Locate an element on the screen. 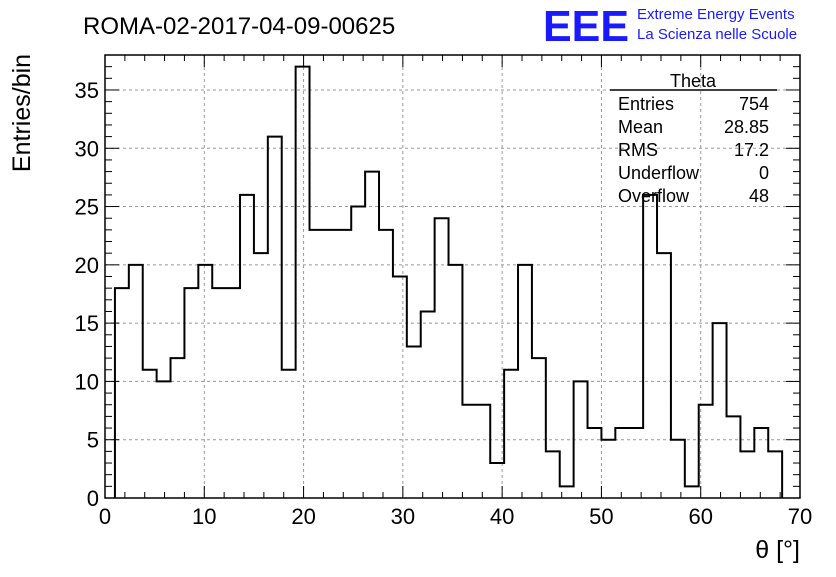 This screenshot has width=836, height=577. stats-value: 48 is located at coordinates (759, 196).